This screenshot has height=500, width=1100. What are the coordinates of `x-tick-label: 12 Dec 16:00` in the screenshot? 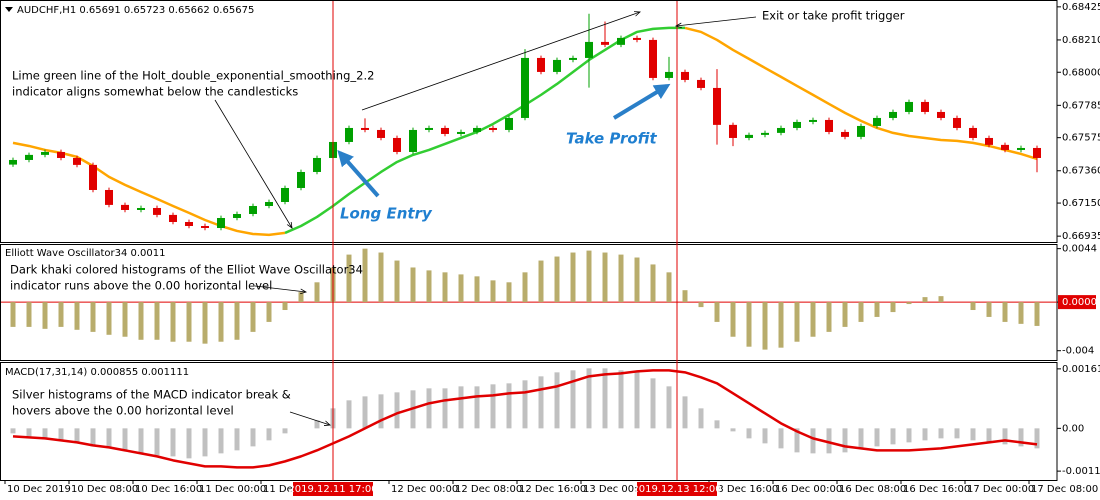 It's located at (552, 489).